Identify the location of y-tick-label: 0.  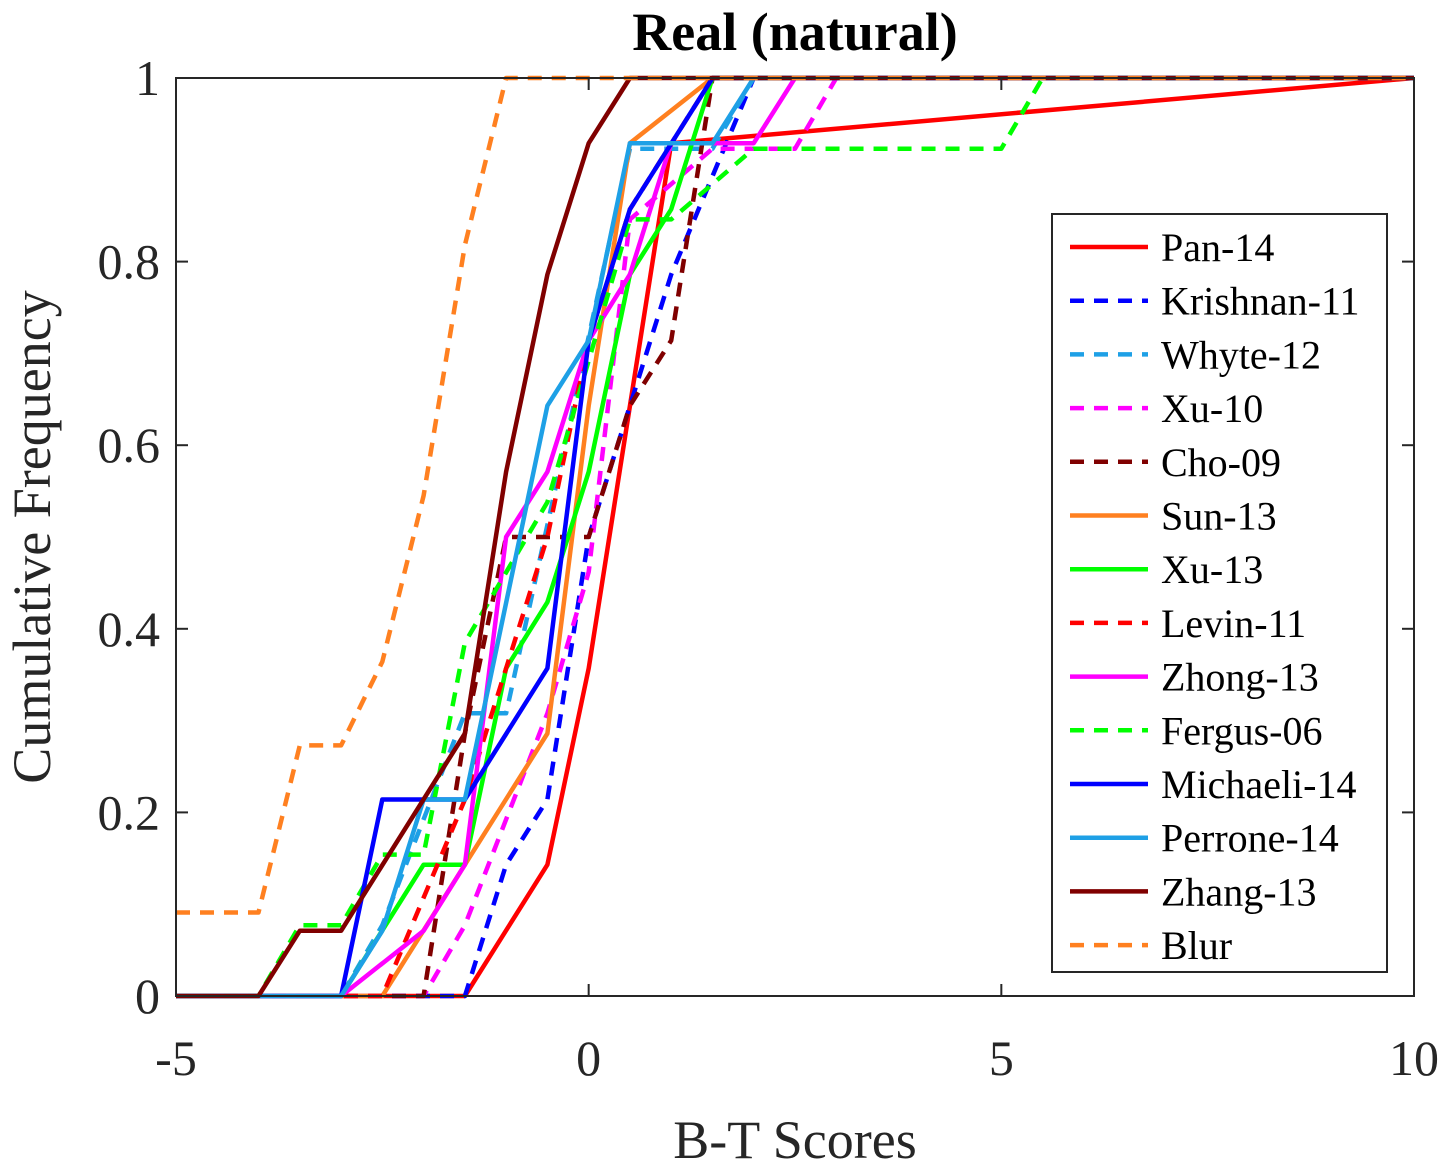
(147, 996).